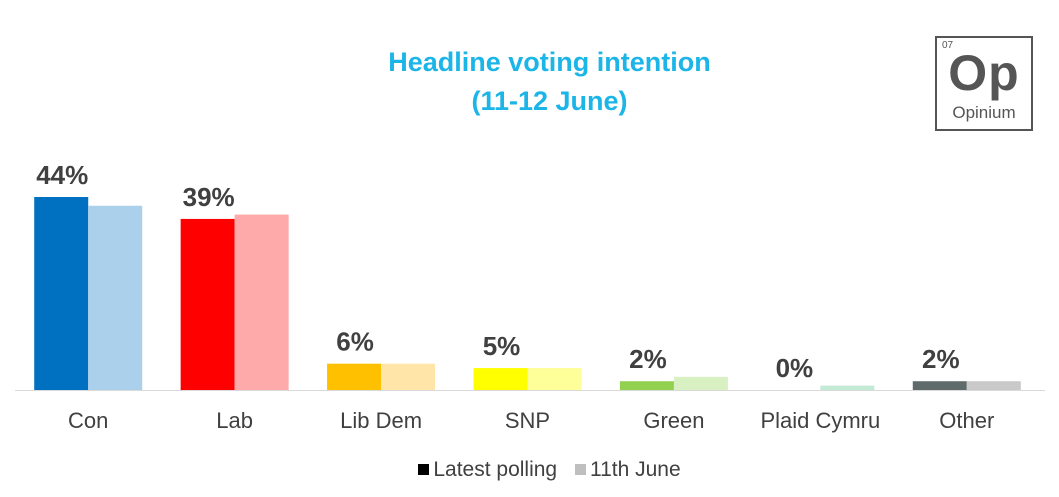  I want to click on category-label-lib-dem: Lib Dem, so click(381, 420).